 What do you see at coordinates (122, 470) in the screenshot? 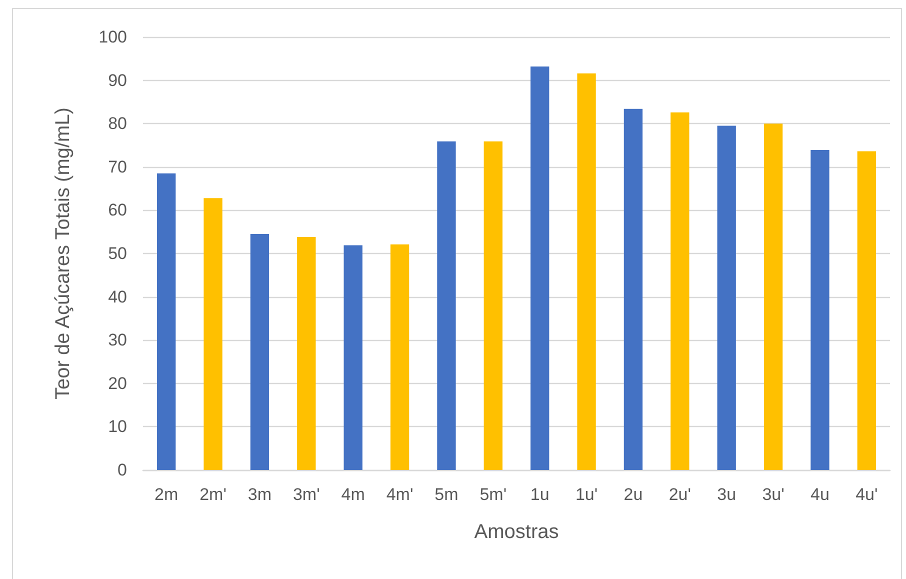
I see `y-tick-label: 0` at bounding box center [122, 470].